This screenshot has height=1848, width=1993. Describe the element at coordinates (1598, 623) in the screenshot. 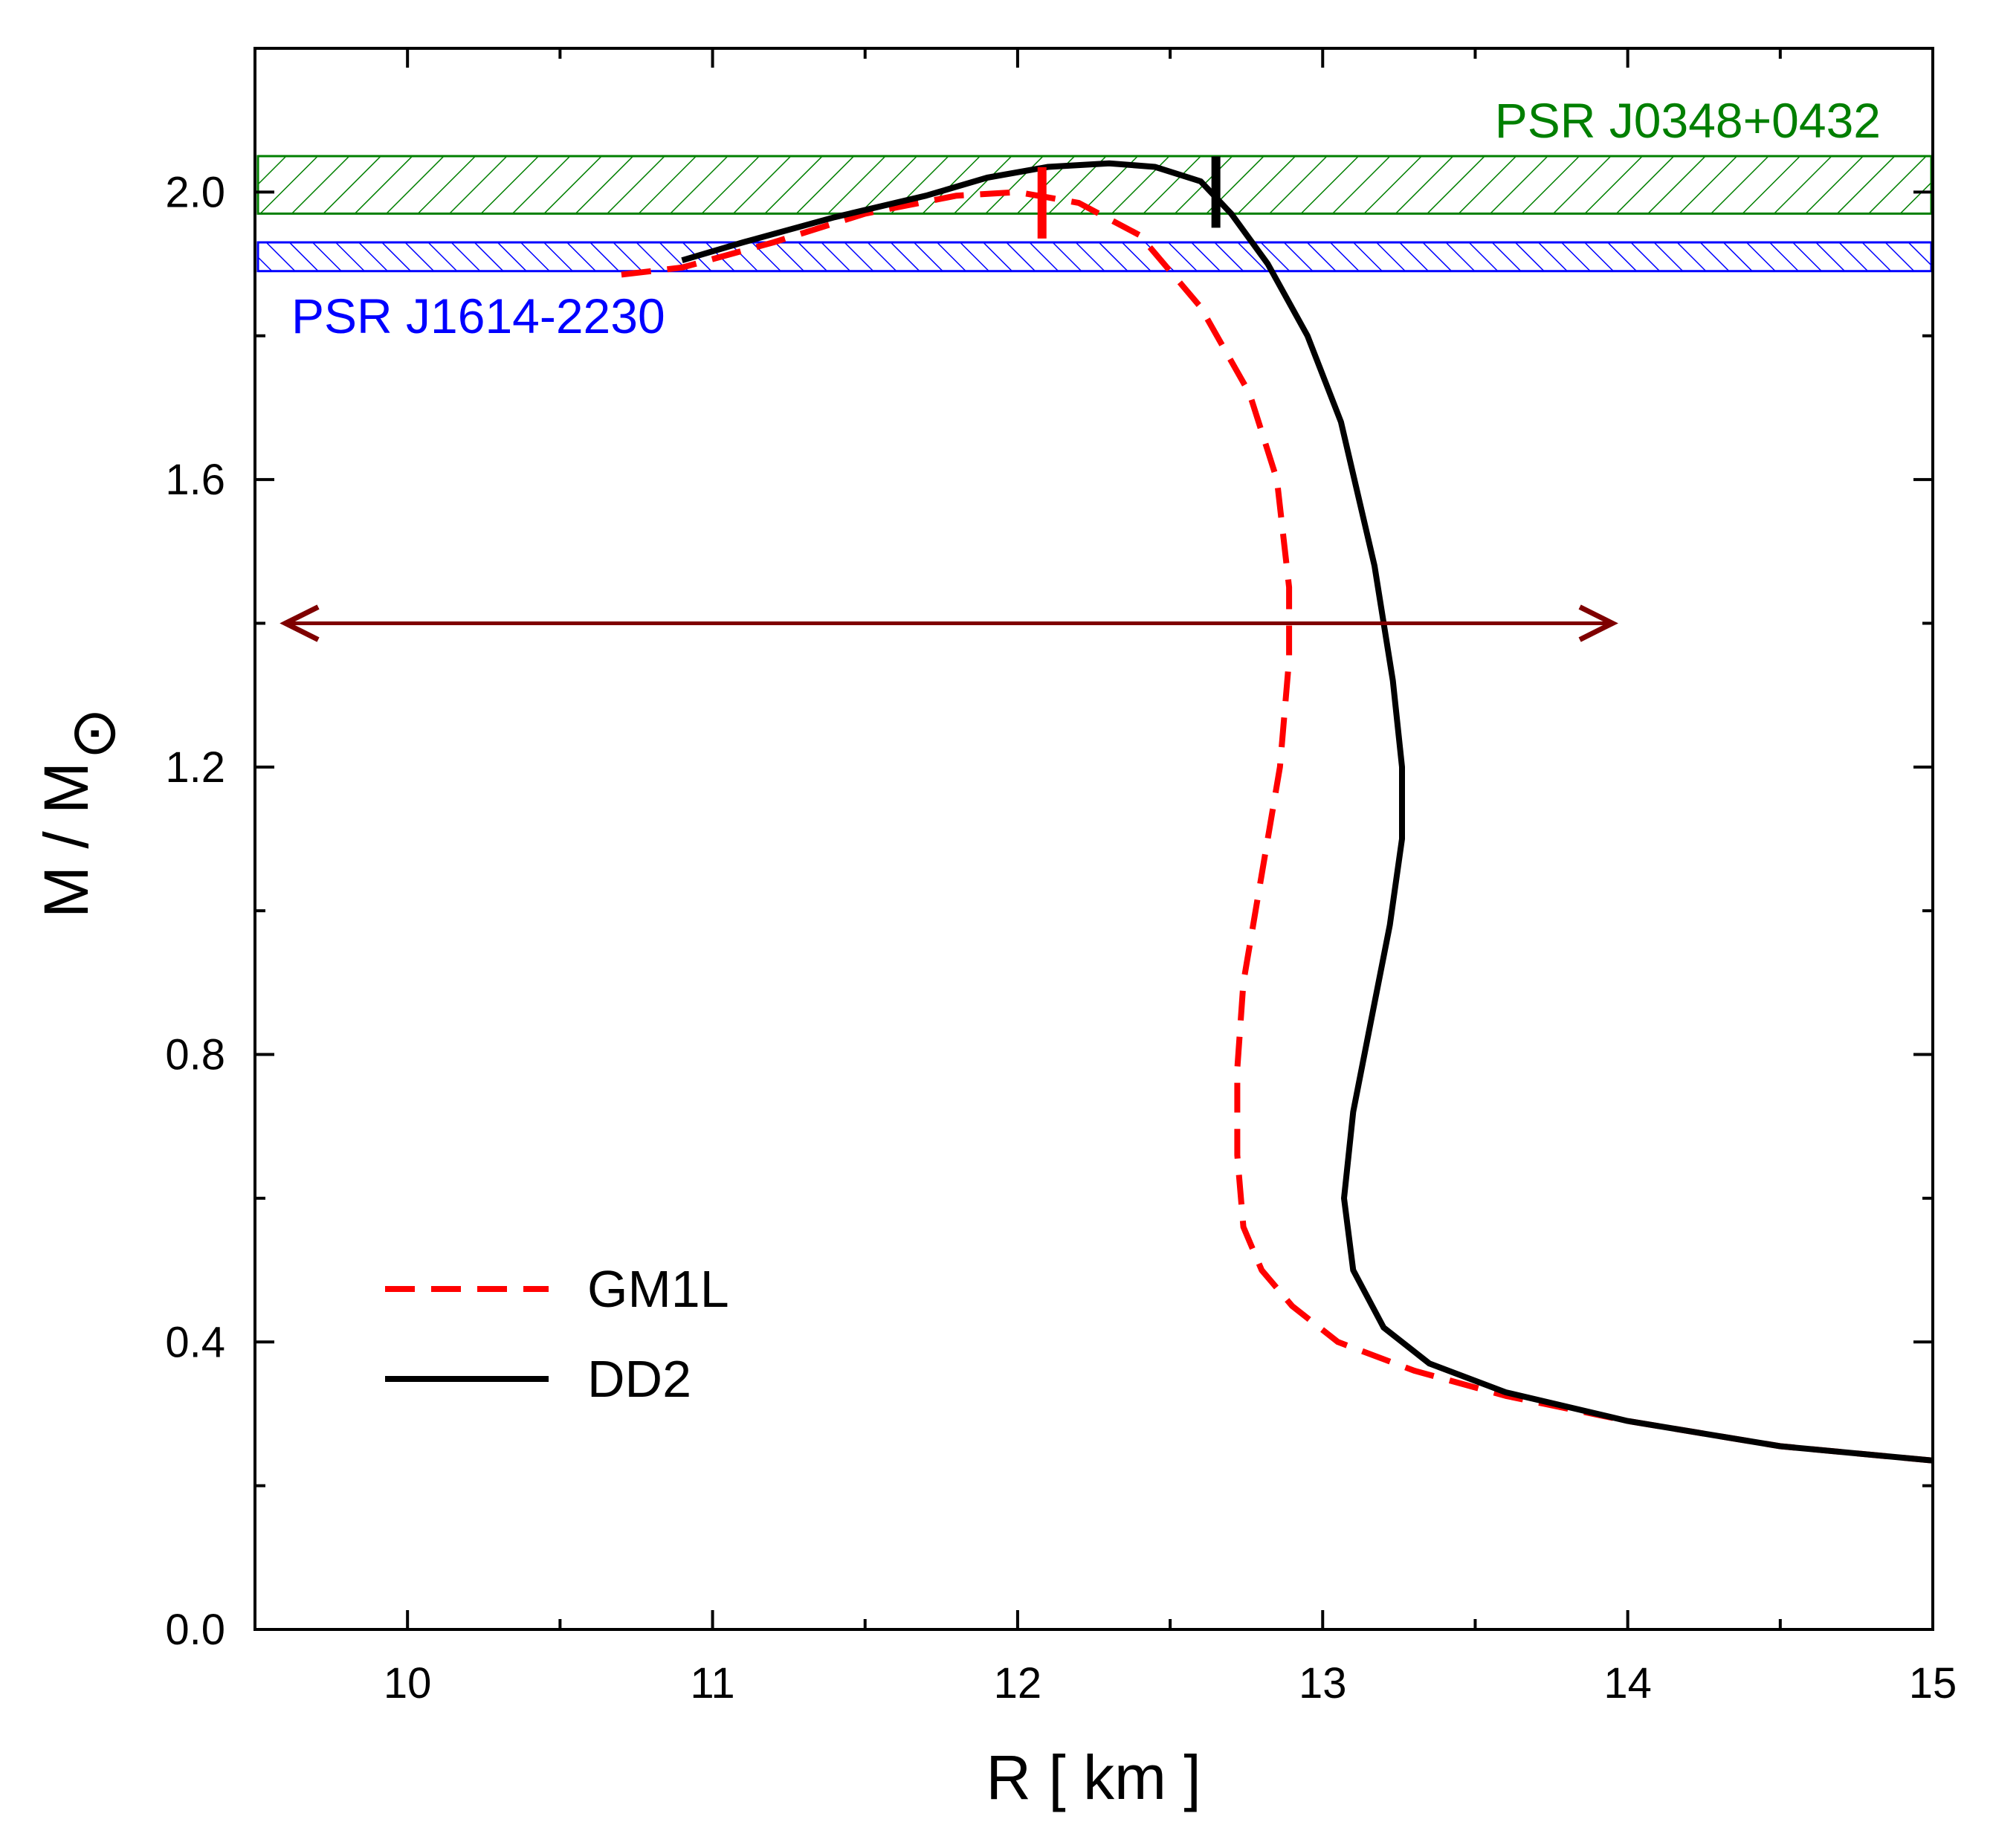

I see `arrow-head-right` at that location.